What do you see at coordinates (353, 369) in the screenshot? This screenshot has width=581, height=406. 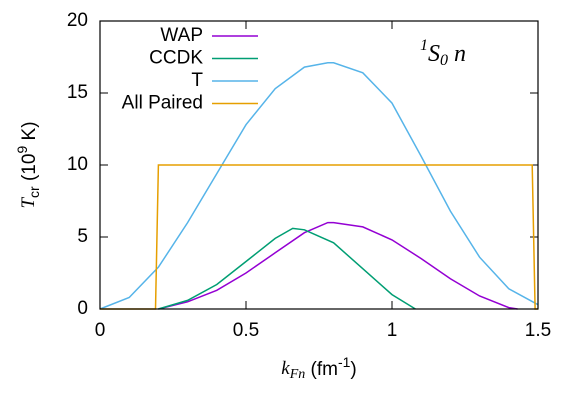 I see `x-label-close: )` at bounding box center [353, 369].